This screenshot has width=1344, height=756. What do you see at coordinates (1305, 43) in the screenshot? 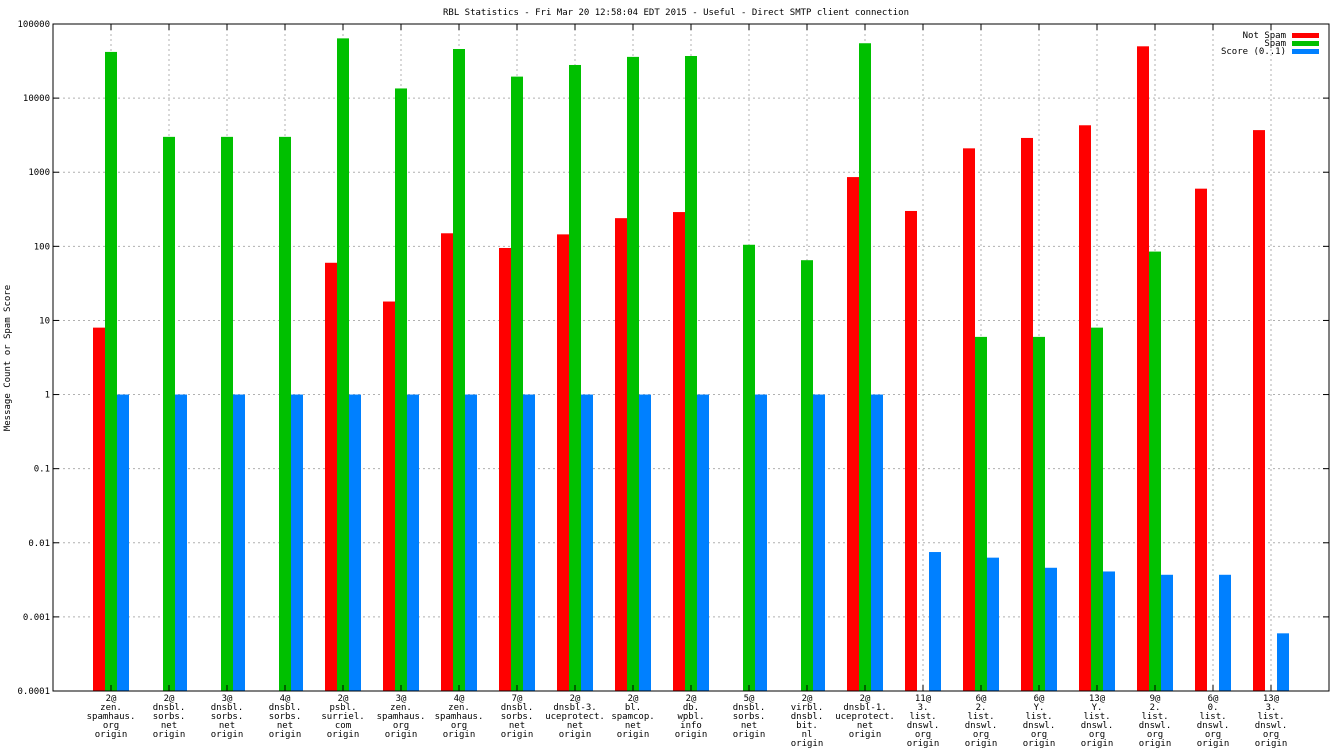
I see `legend-swatch` at bounding box center [1305, 43].